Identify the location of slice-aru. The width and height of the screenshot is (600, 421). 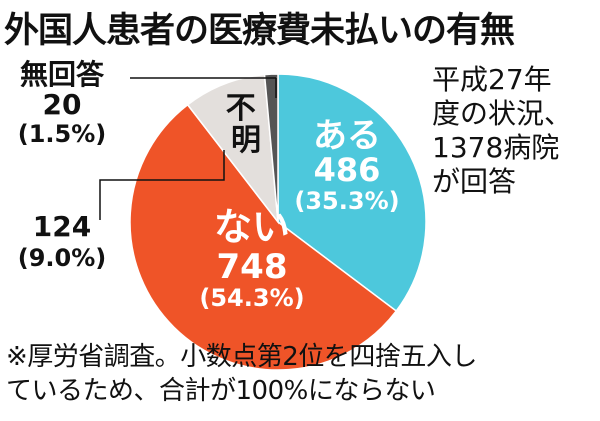
(352, 193).